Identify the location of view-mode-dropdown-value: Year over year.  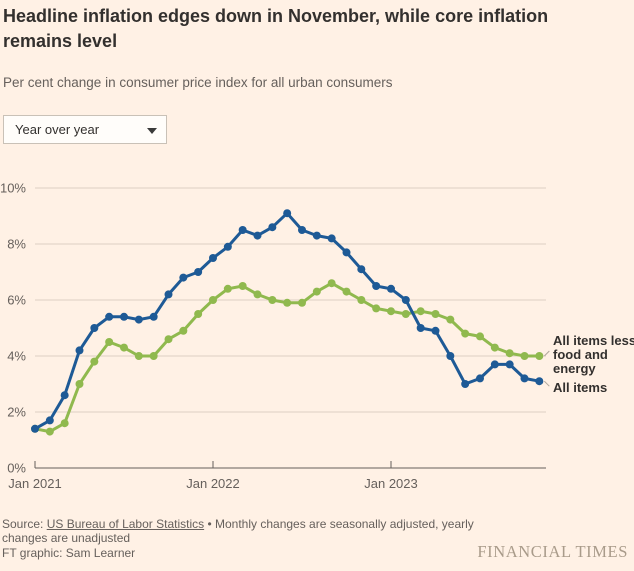
(57, 129).